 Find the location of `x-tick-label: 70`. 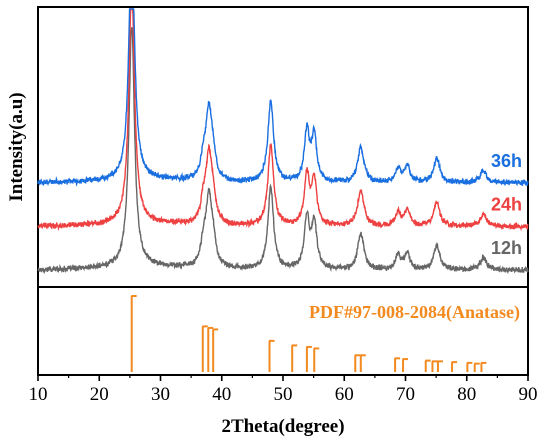

x-tick-label: 70 is located at coordinates (405, 394).